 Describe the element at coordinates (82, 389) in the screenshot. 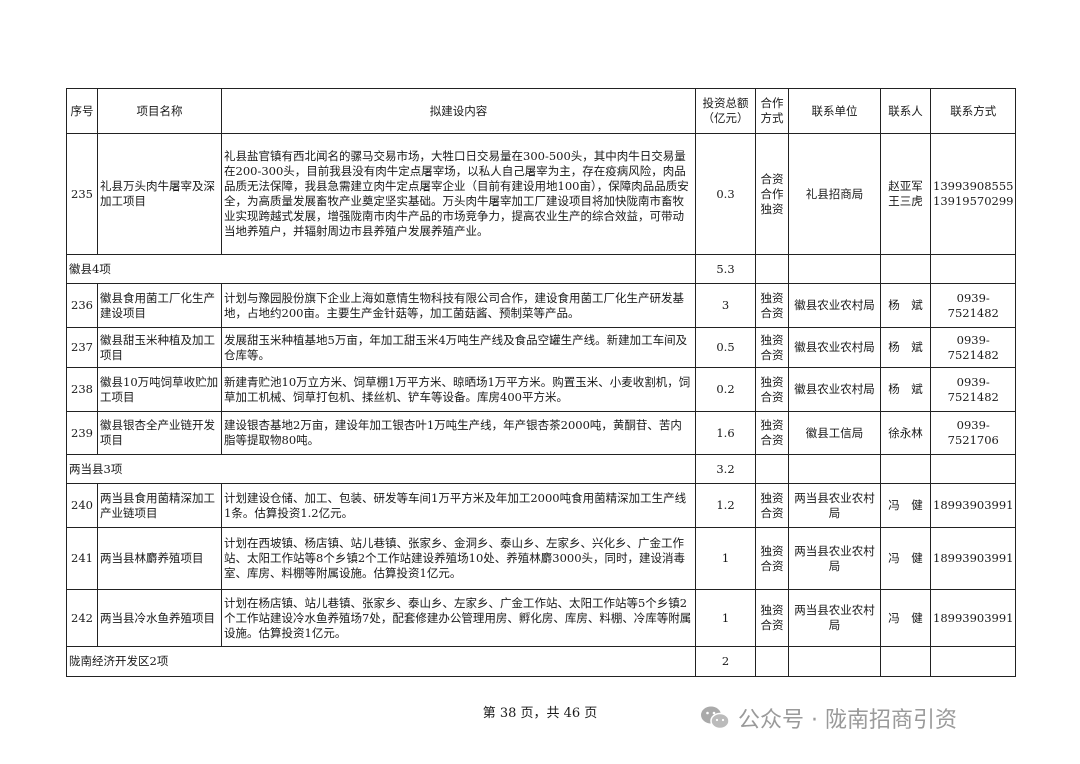

I see `row-no: 238` at that location.